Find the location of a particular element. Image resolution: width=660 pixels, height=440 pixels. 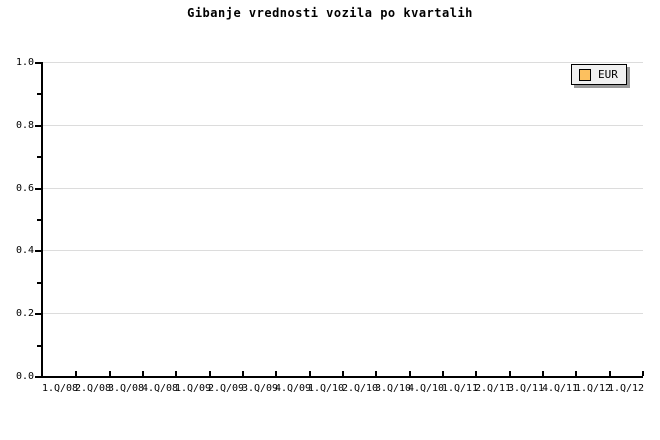

x-axis-label: 3.Q/10 is located at coordinates (393, 388).